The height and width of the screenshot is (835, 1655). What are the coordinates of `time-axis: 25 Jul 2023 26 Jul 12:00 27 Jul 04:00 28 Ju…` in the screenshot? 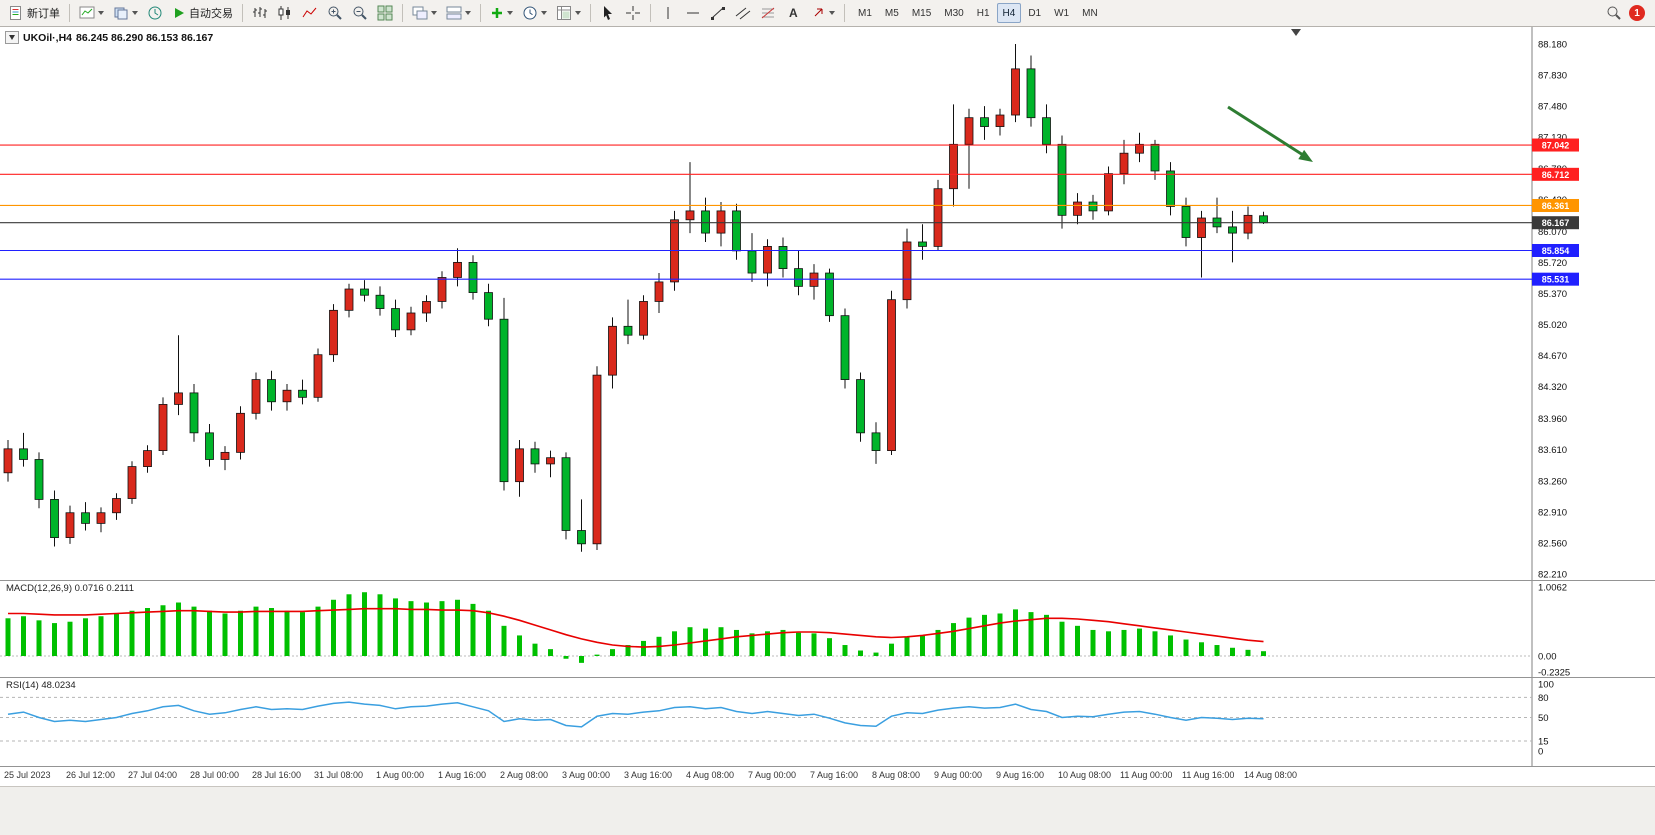 It's located at (827, 776).